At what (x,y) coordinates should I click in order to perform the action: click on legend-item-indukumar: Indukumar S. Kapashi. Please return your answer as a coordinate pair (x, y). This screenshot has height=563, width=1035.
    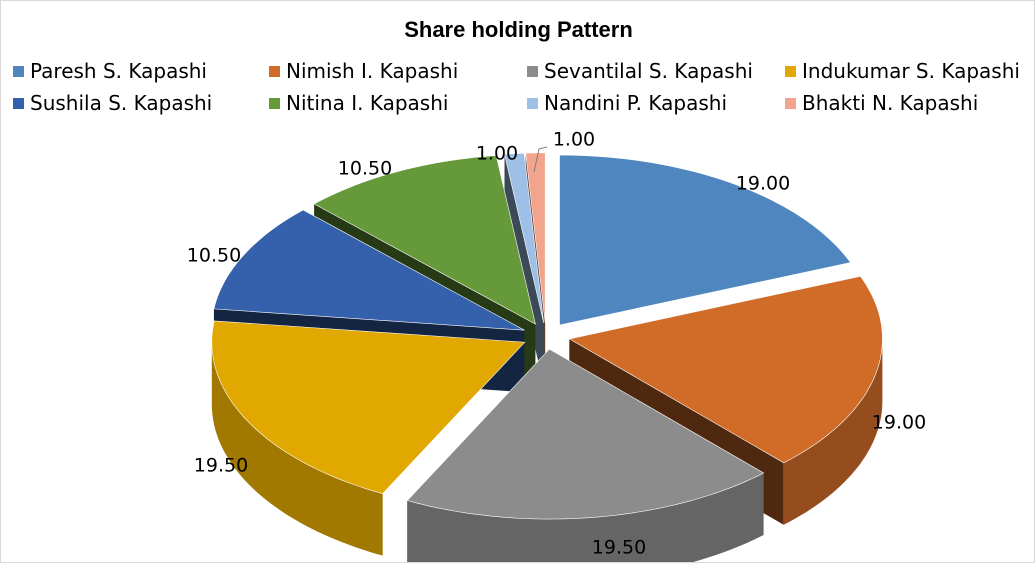
    Looking at the image, I should click on (902, 71).